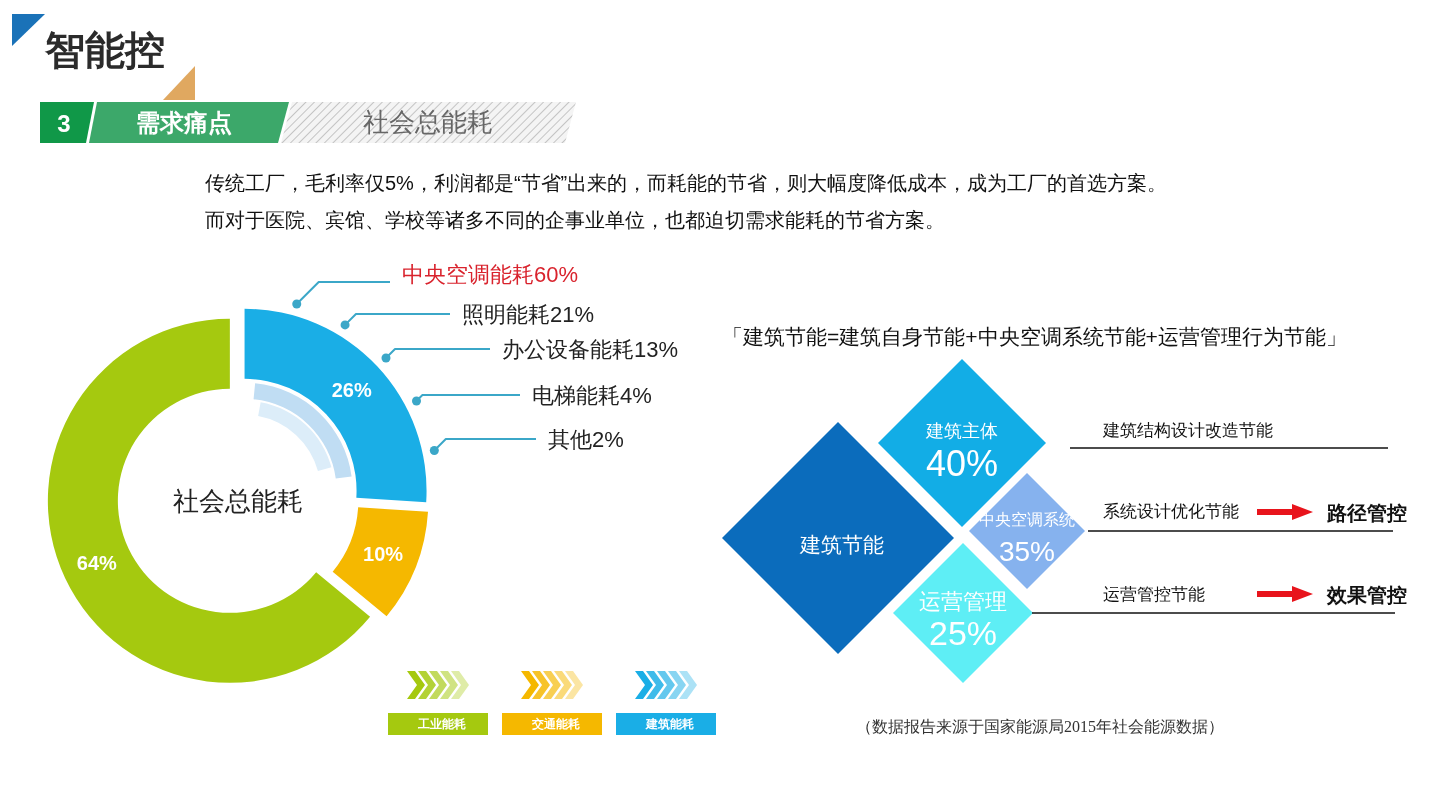 This screenshot has width=1440, height=810. What do you see at coordinates (669, 724) in the screenshot?
I see `legend-label: 建筑能耗` at bounding box center [669, 724].